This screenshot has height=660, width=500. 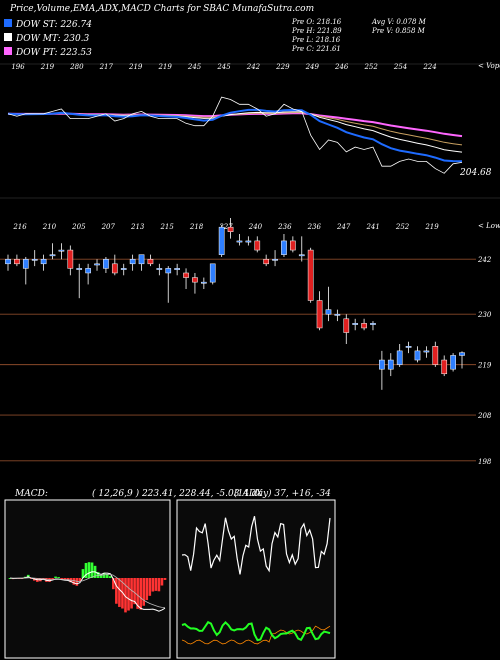 I want to click on macd-line, so click(x=87, y=591).